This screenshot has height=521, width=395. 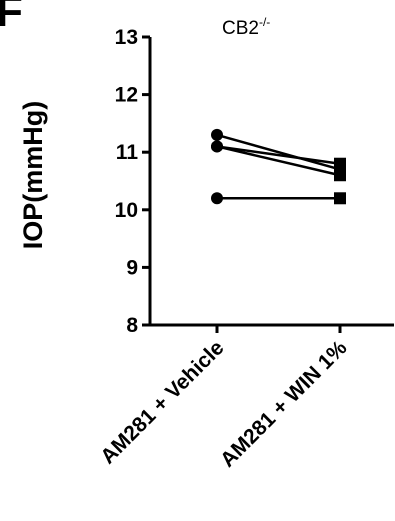 I want to click on series-lines, so click(x=278, y=166).